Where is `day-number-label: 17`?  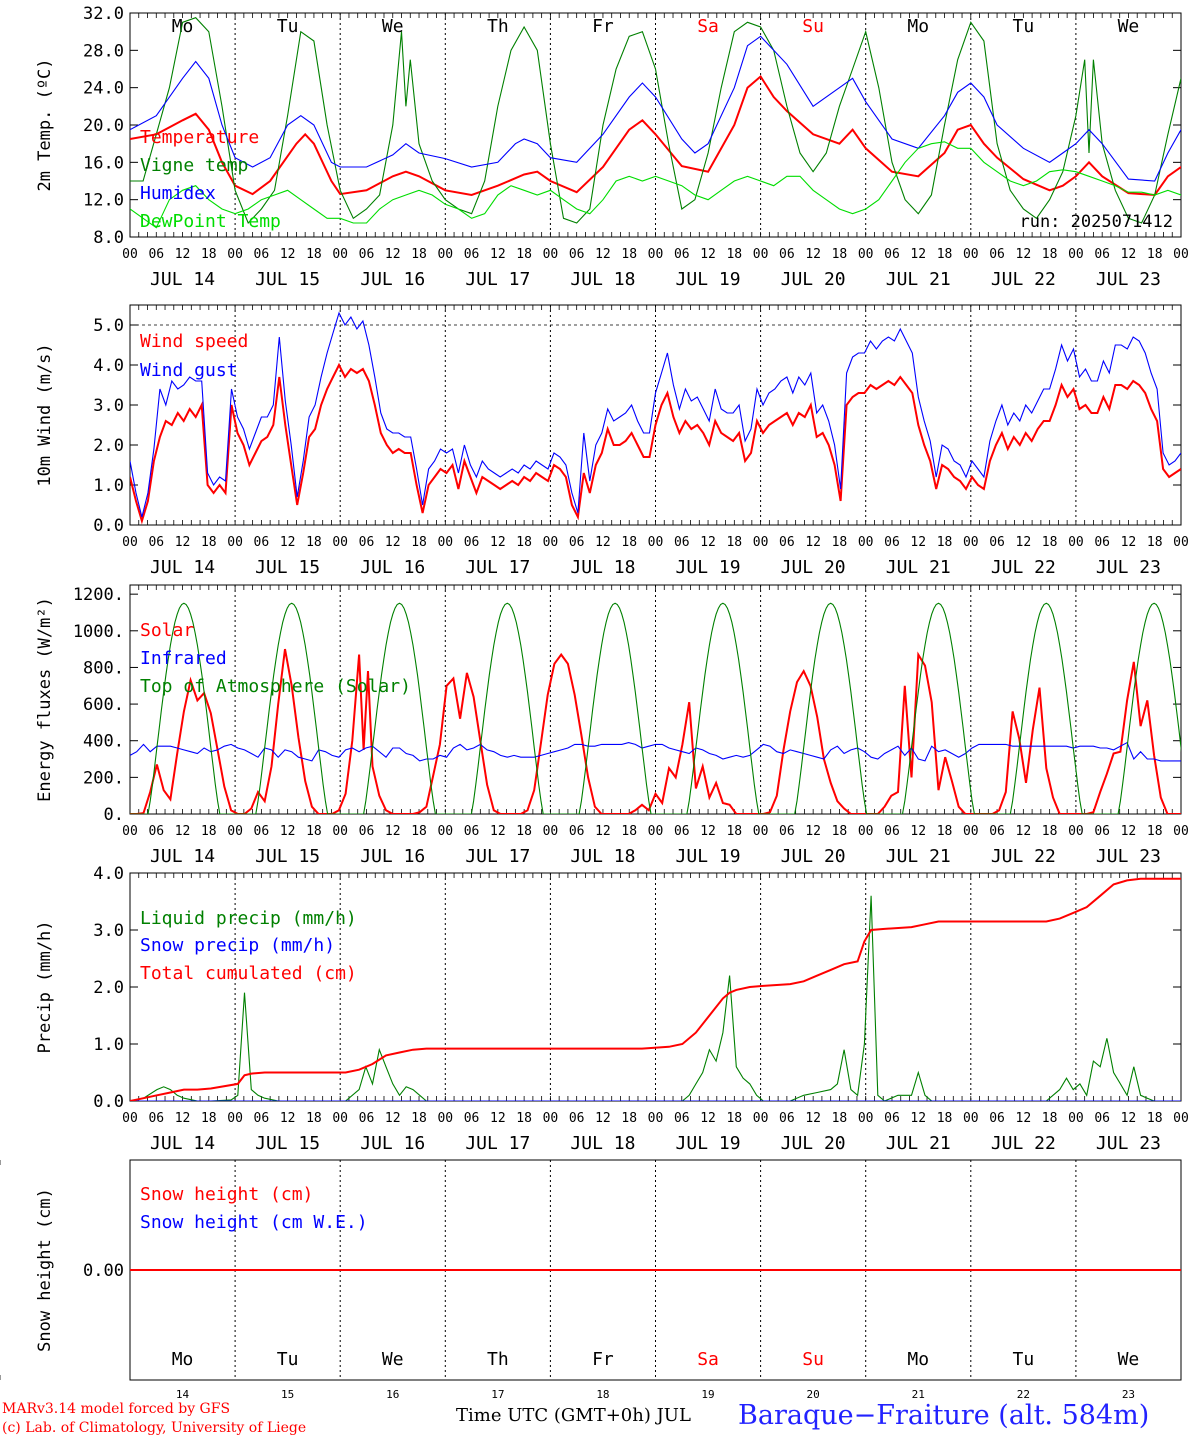 day-number-label: 17 is located at coordinates (497, 1394).